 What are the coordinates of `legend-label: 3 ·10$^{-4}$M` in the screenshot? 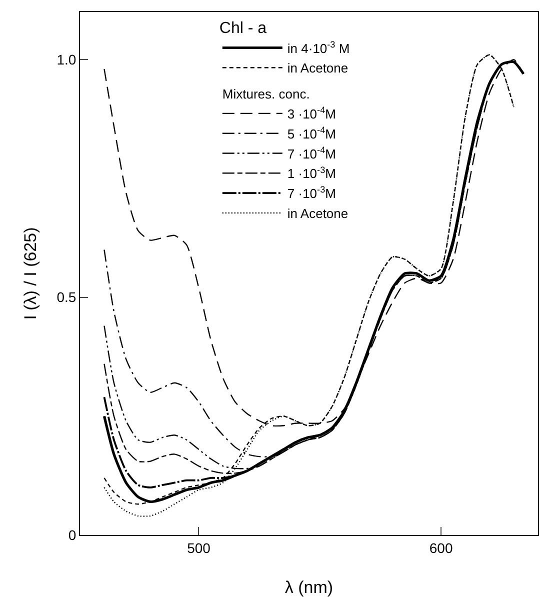 It's located at (311, 113).